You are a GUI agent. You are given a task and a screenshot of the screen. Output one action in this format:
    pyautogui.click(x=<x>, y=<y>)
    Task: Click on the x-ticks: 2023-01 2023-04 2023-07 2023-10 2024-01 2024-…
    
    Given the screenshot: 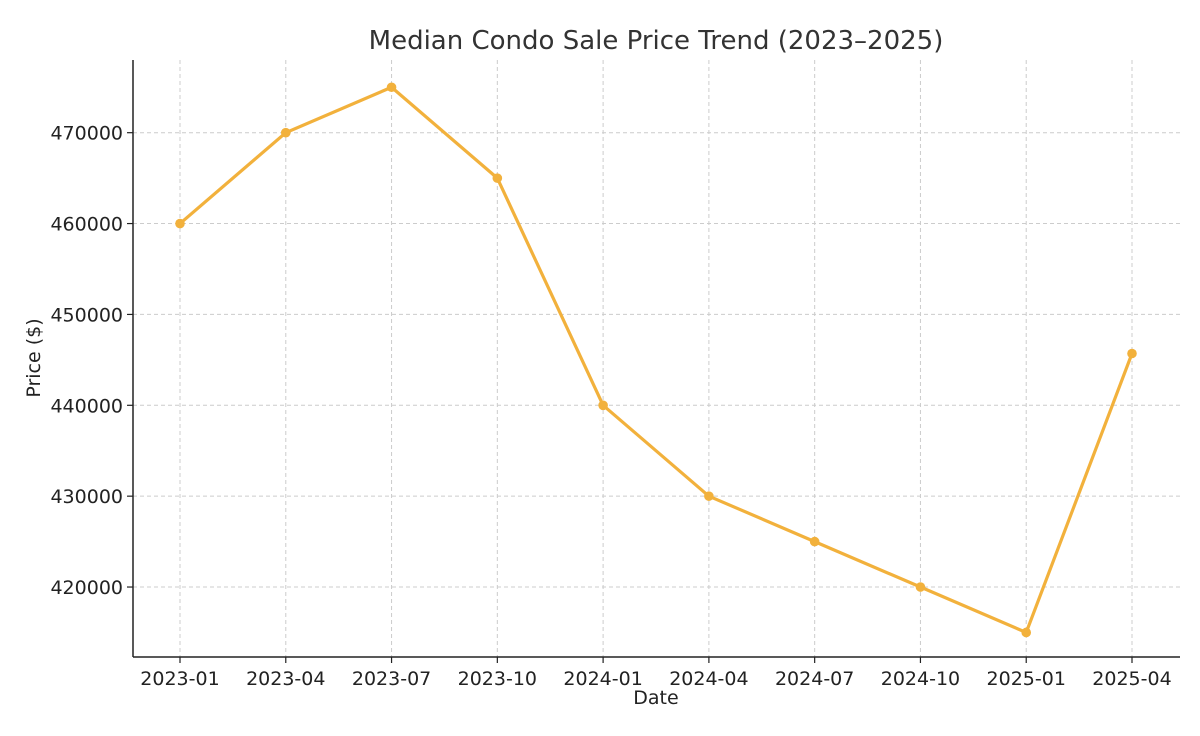 What is the action you would take?
    pyautogui.click(x=656, y=673)
    